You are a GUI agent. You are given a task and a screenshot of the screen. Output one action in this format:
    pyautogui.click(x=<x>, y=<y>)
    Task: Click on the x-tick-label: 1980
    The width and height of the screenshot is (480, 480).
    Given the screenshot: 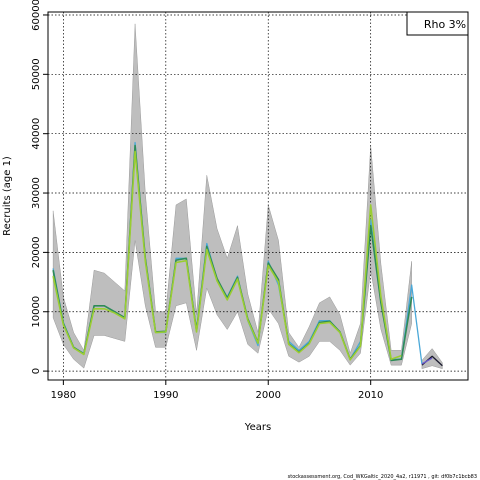 What is the action you would take?
    pyautogui.click(x=63, y=395)
    